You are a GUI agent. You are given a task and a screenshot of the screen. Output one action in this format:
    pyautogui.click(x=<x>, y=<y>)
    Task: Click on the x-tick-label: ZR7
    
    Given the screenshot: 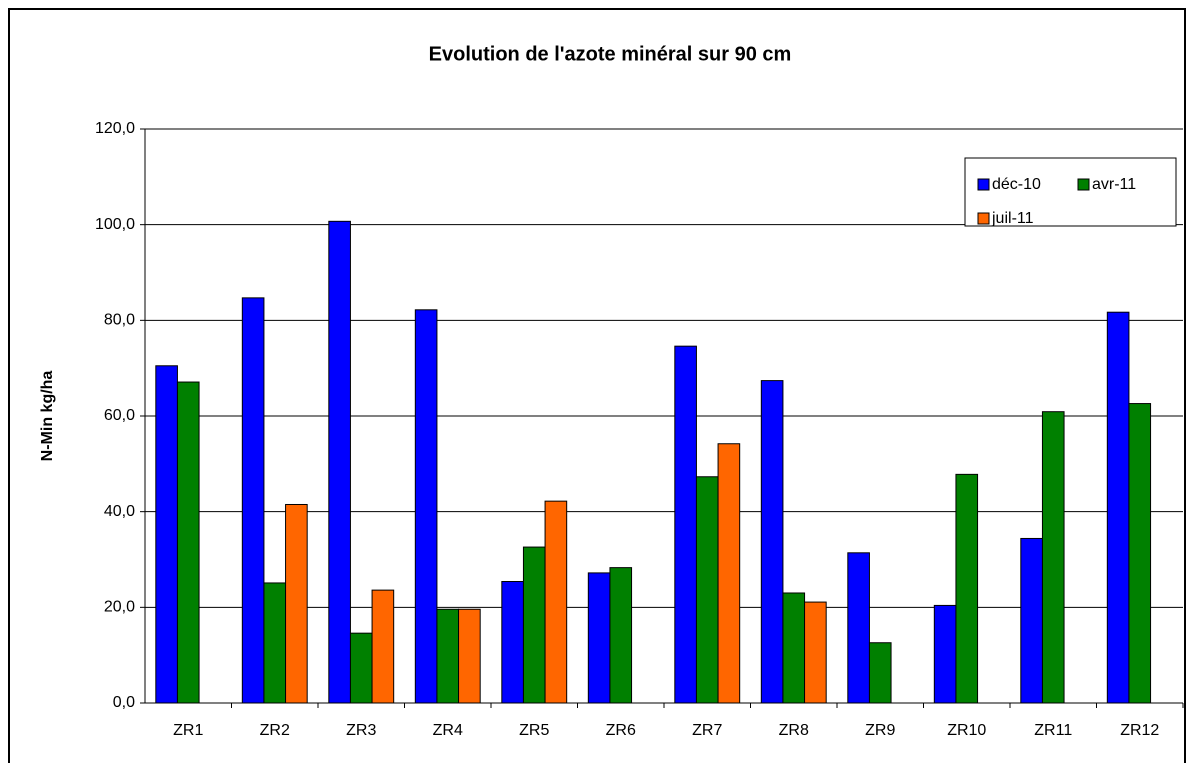 What is the action you would take?
    pyautogui.click(x=707, y=730)
    